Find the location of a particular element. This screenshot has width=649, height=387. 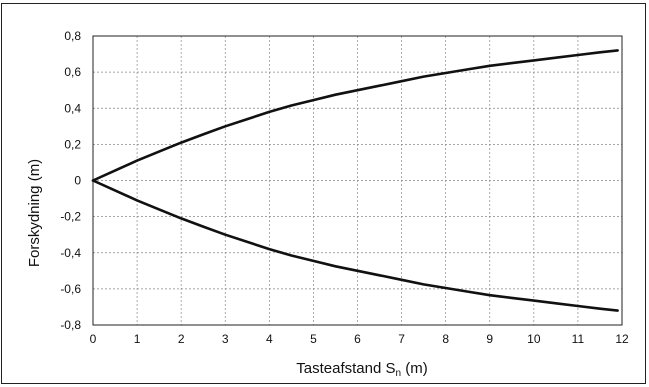

x-tick-label: 2 is located at coordinates (181, 339).